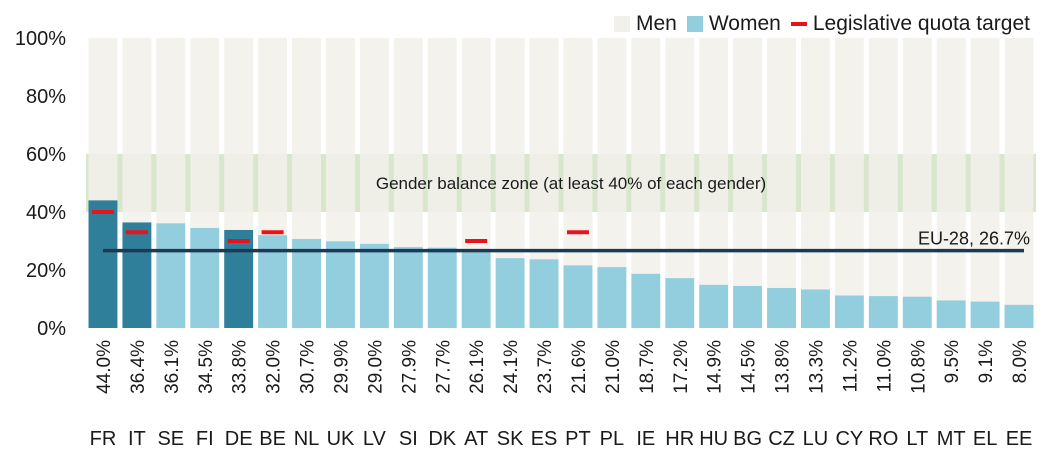 The width and height of the screenshot is (1052, 456). I want to click on y-tick-label-80: 80%, so click(46, 97).